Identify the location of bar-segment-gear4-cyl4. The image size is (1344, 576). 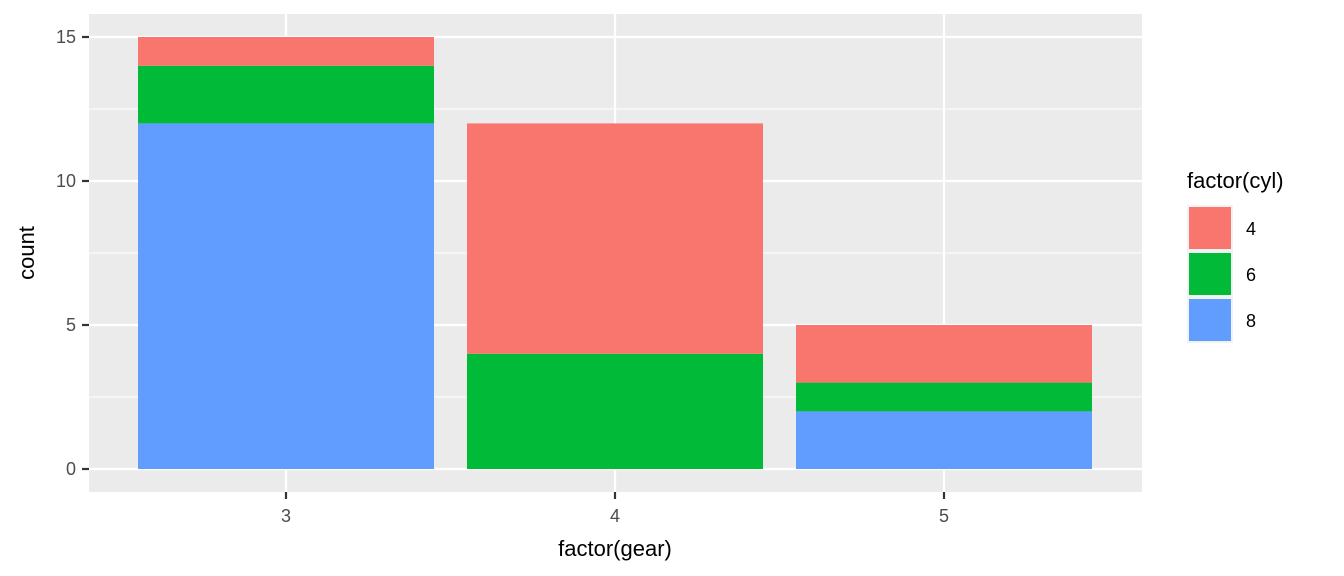
(615, 238).